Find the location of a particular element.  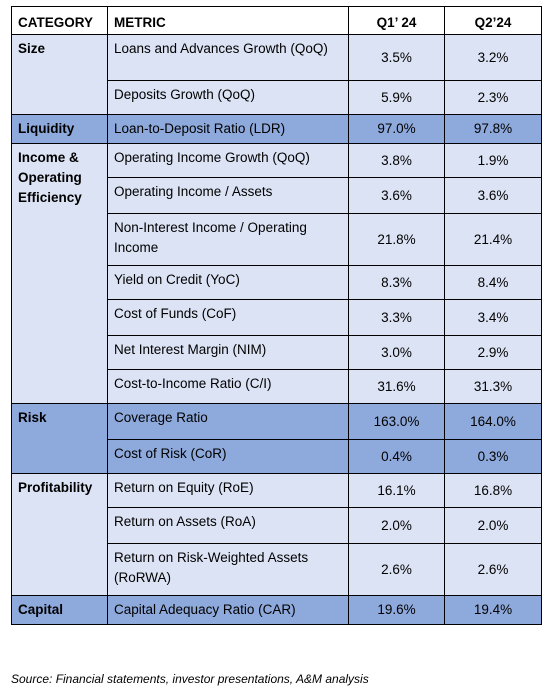

metric-cell: Loan-to-Deposit Ratio (LDR) is located at coordinates (228, 129).